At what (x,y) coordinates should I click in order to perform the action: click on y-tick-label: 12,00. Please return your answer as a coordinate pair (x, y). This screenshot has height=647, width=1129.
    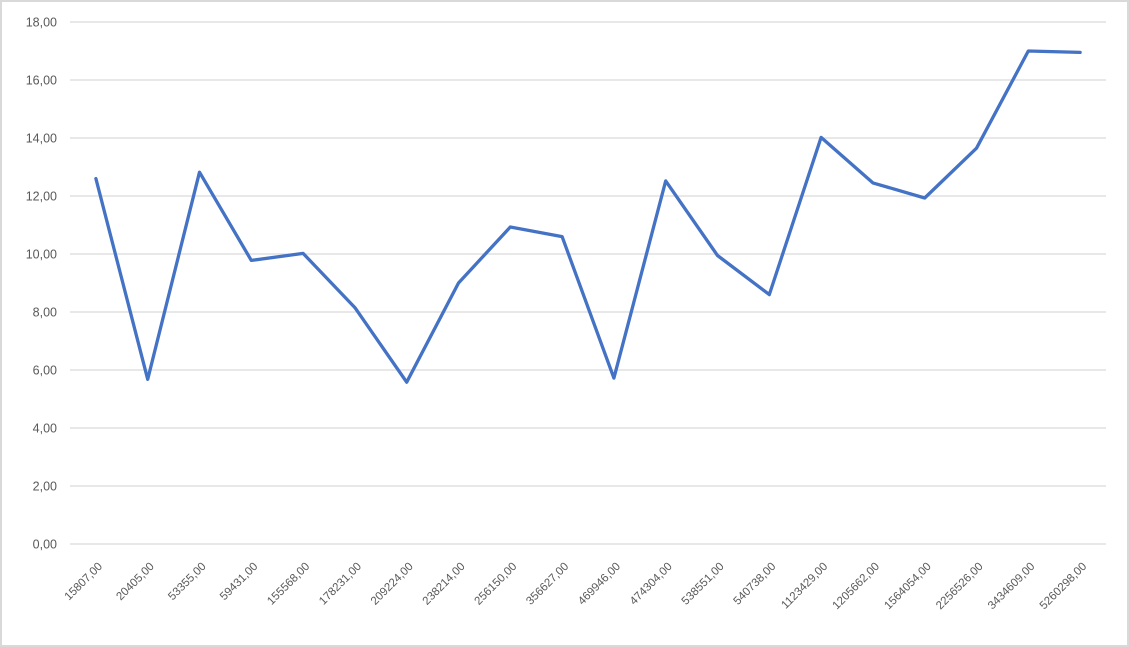
    Looking at the image, I should click on (41, 197).